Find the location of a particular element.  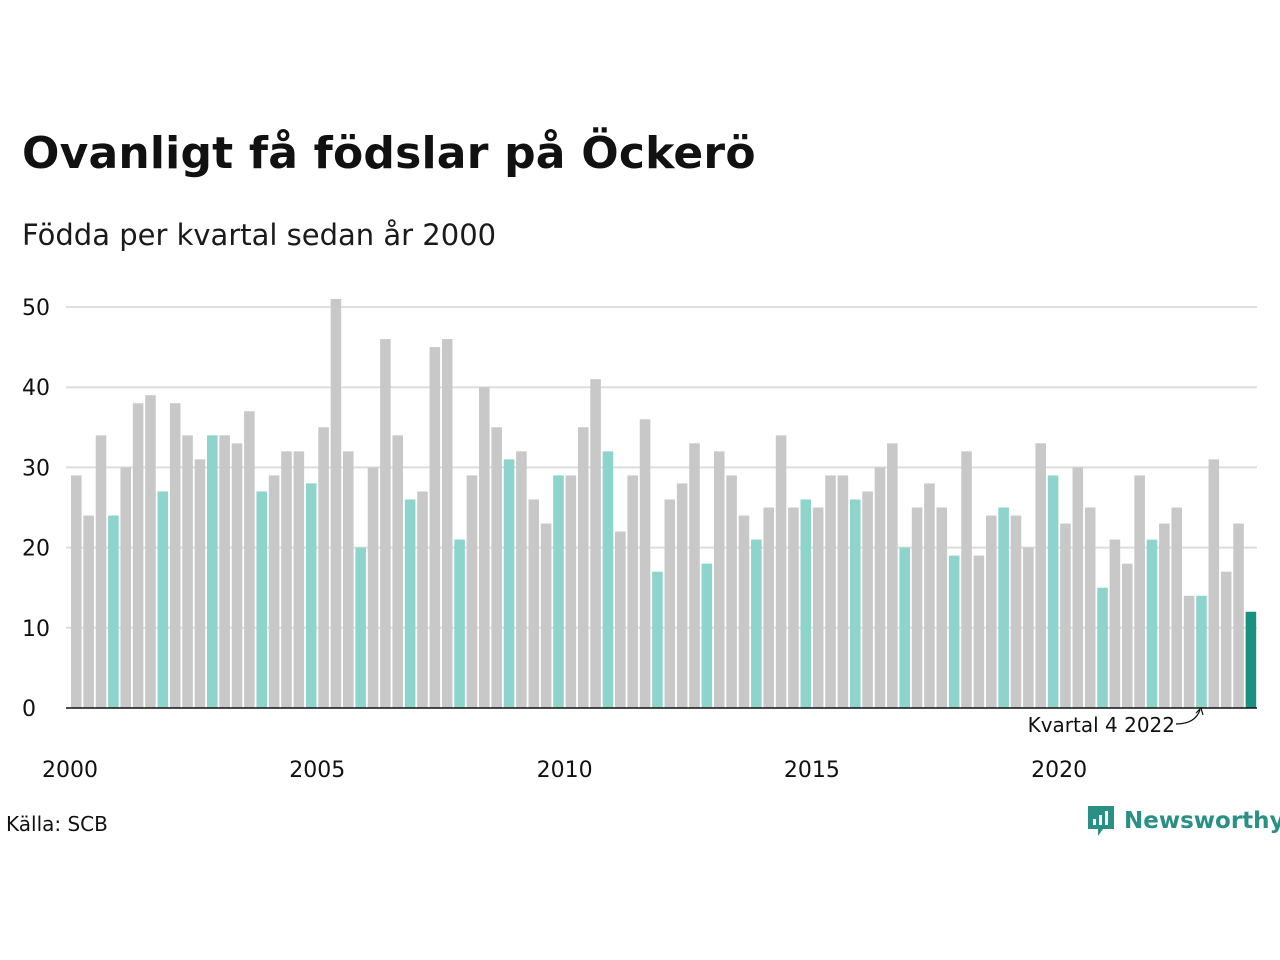

y-tick-label: 20 is located at coordinates (36, 549).